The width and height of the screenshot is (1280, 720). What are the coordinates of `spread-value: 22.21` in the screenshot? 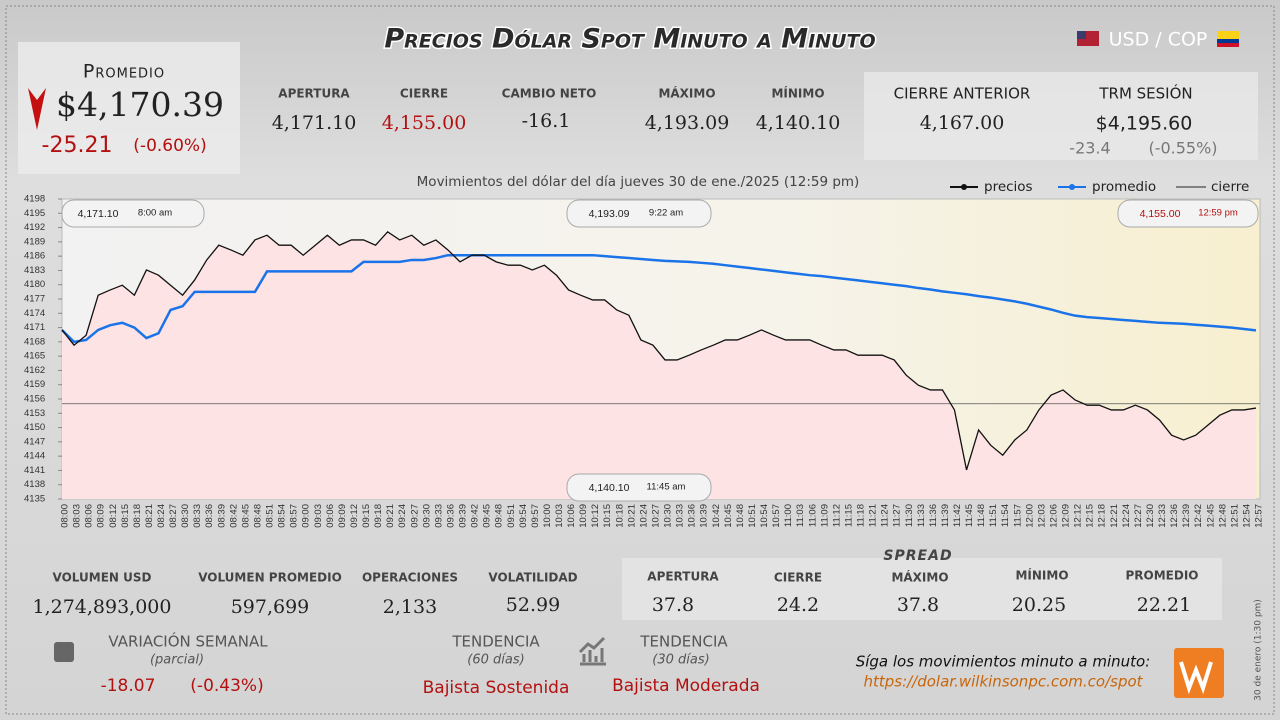 It's located at (1164, 605).